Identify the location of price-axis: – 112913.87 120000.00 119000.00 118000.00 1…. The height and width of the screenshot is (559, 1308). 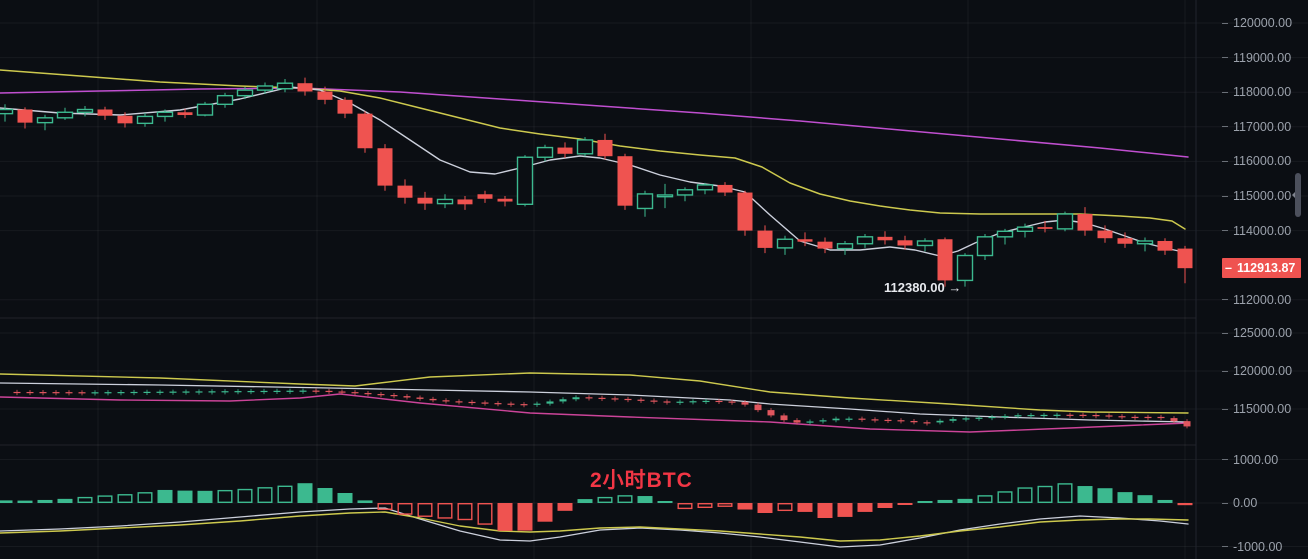
(1249, 279).